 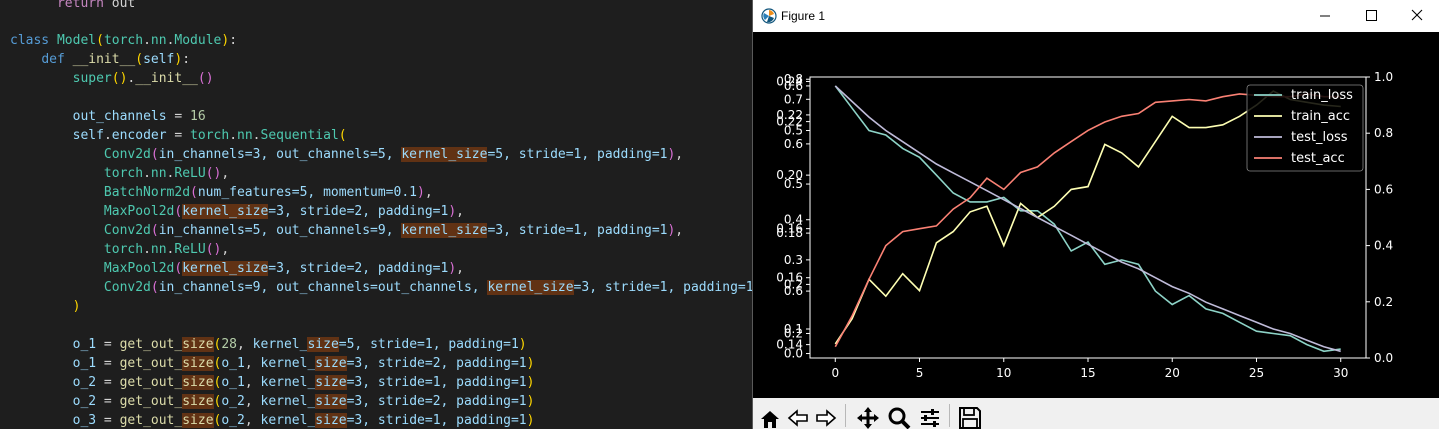 What do you see at coordinates (30, 40) in the screenshot?
I see `keyword: class` at bounding box center [30, 40].